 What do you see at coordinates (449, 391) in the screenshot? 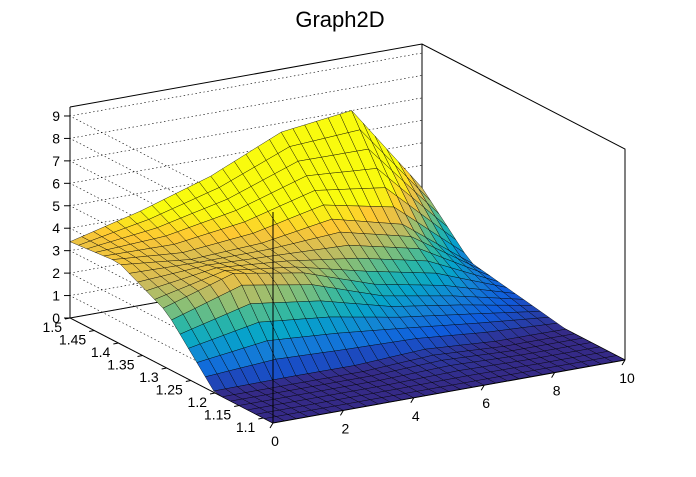
I see `x-axis-line` at bounding box center [449, 391].